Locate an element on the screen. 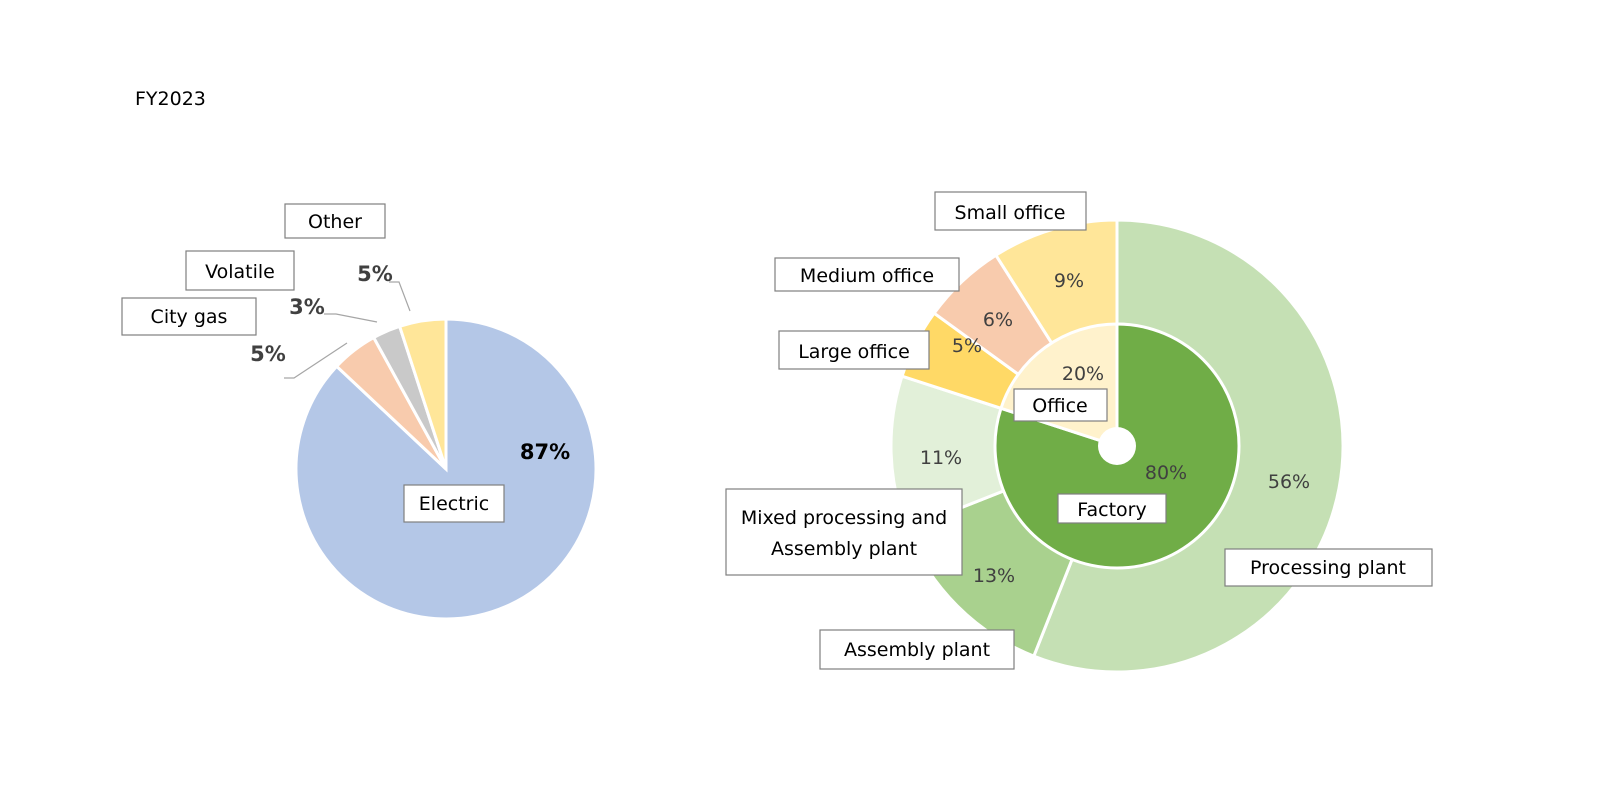 Image resolution: width=1600 pixels, height=794 pixels. energy-source-pie is located at coordinates (446, 469).